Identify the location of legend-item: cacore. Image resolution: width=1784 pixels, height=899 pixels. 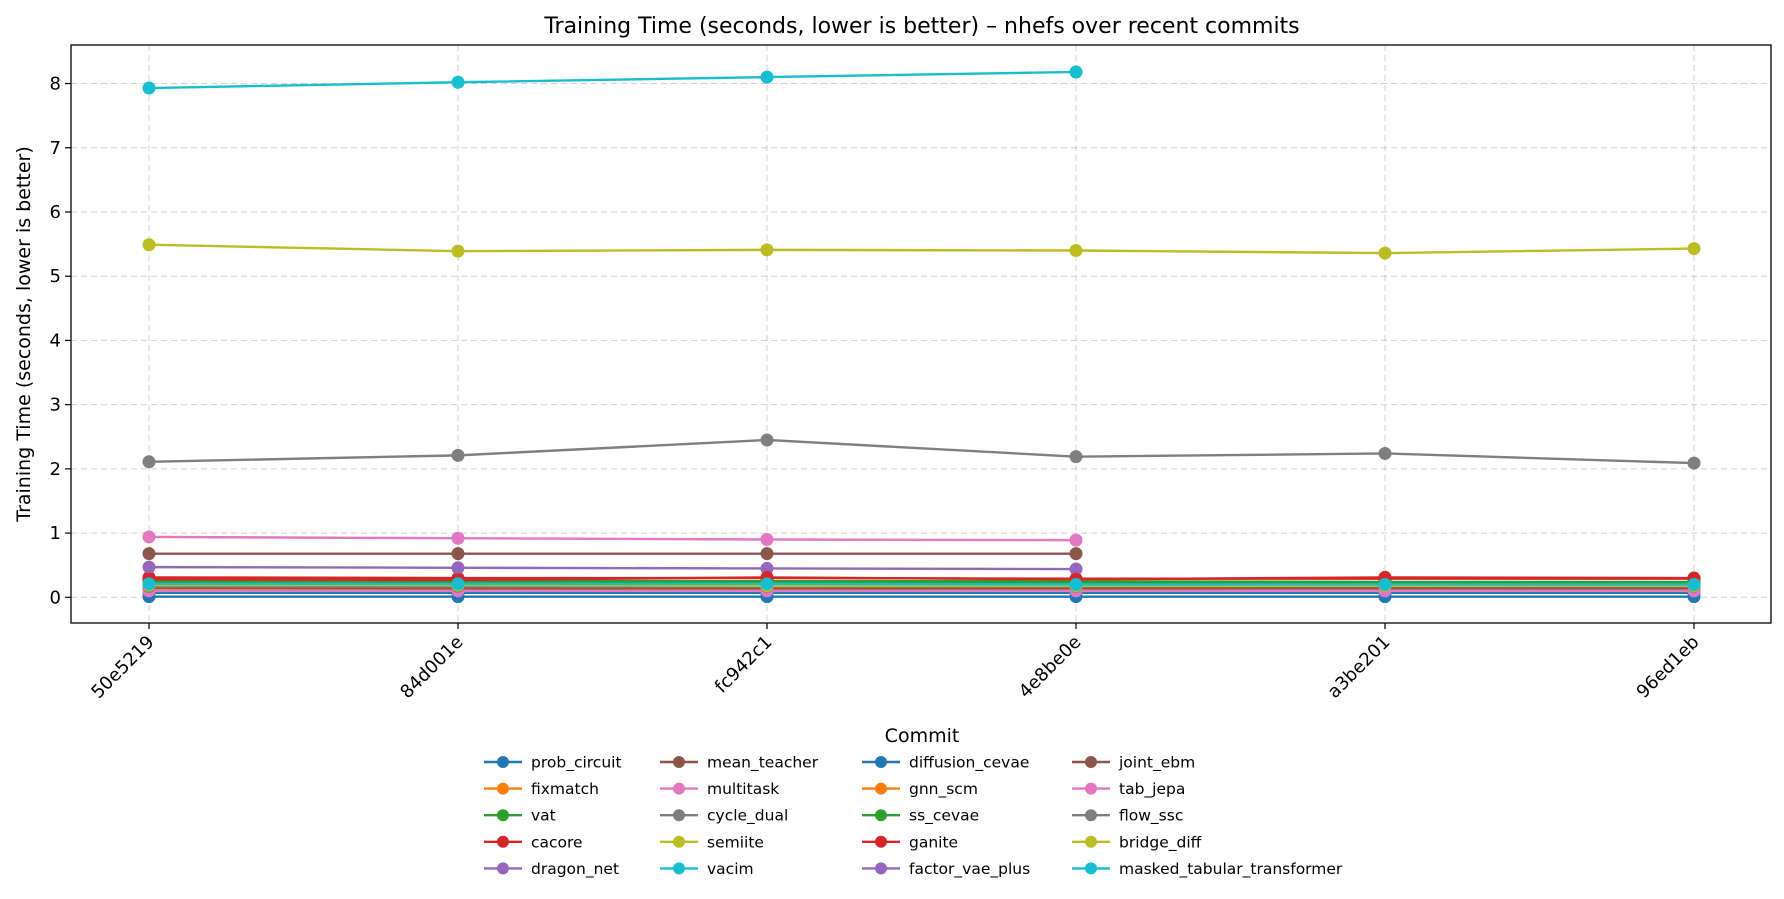
(533, 842).